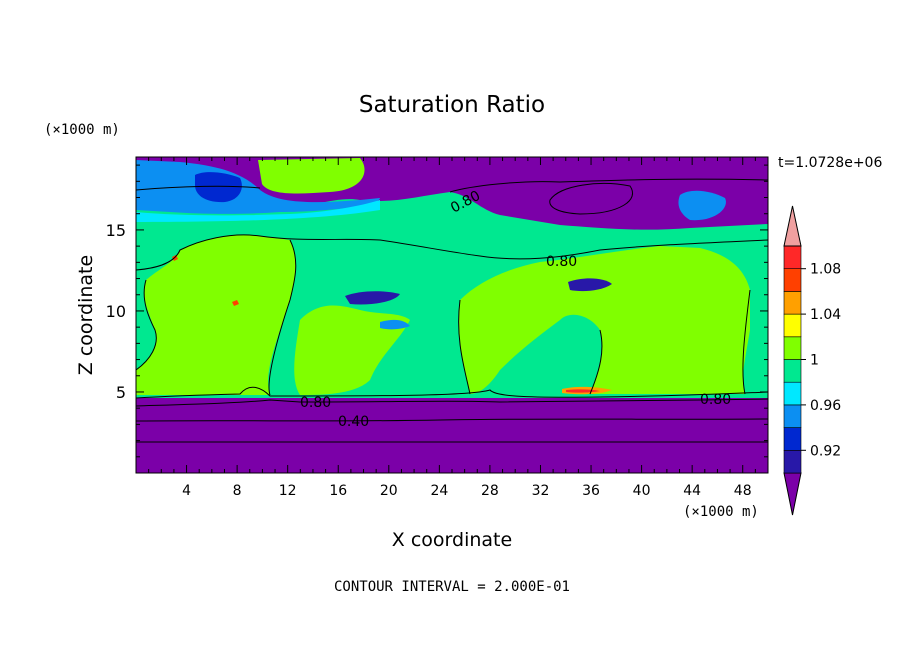 The height and width of the screenshot is (659, 904). I want to click on x-tick-label: 20, so click(389, 491).